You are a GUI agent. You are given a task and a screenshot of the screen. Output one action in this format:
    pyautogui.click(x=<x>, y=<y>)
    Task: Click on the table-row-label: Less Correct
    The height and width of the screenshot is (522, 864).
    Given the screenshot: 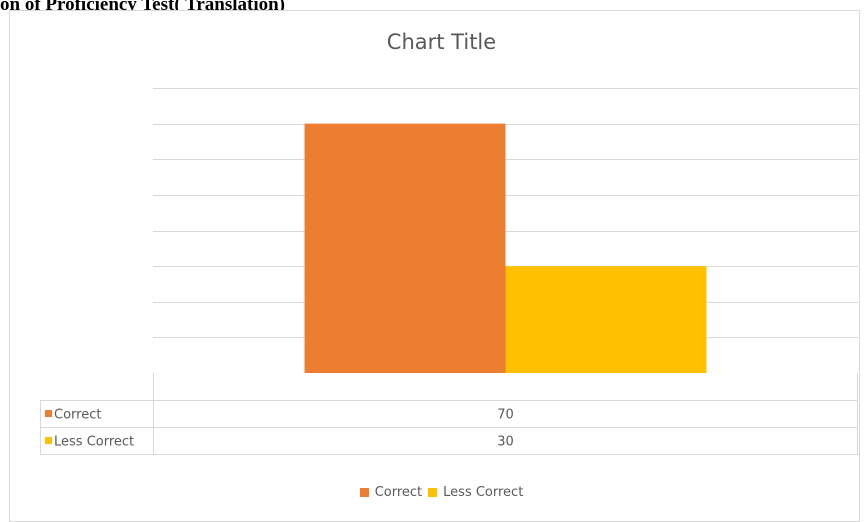 What is the action you would take?
    pyautogui.click(x=94, y=442)
    